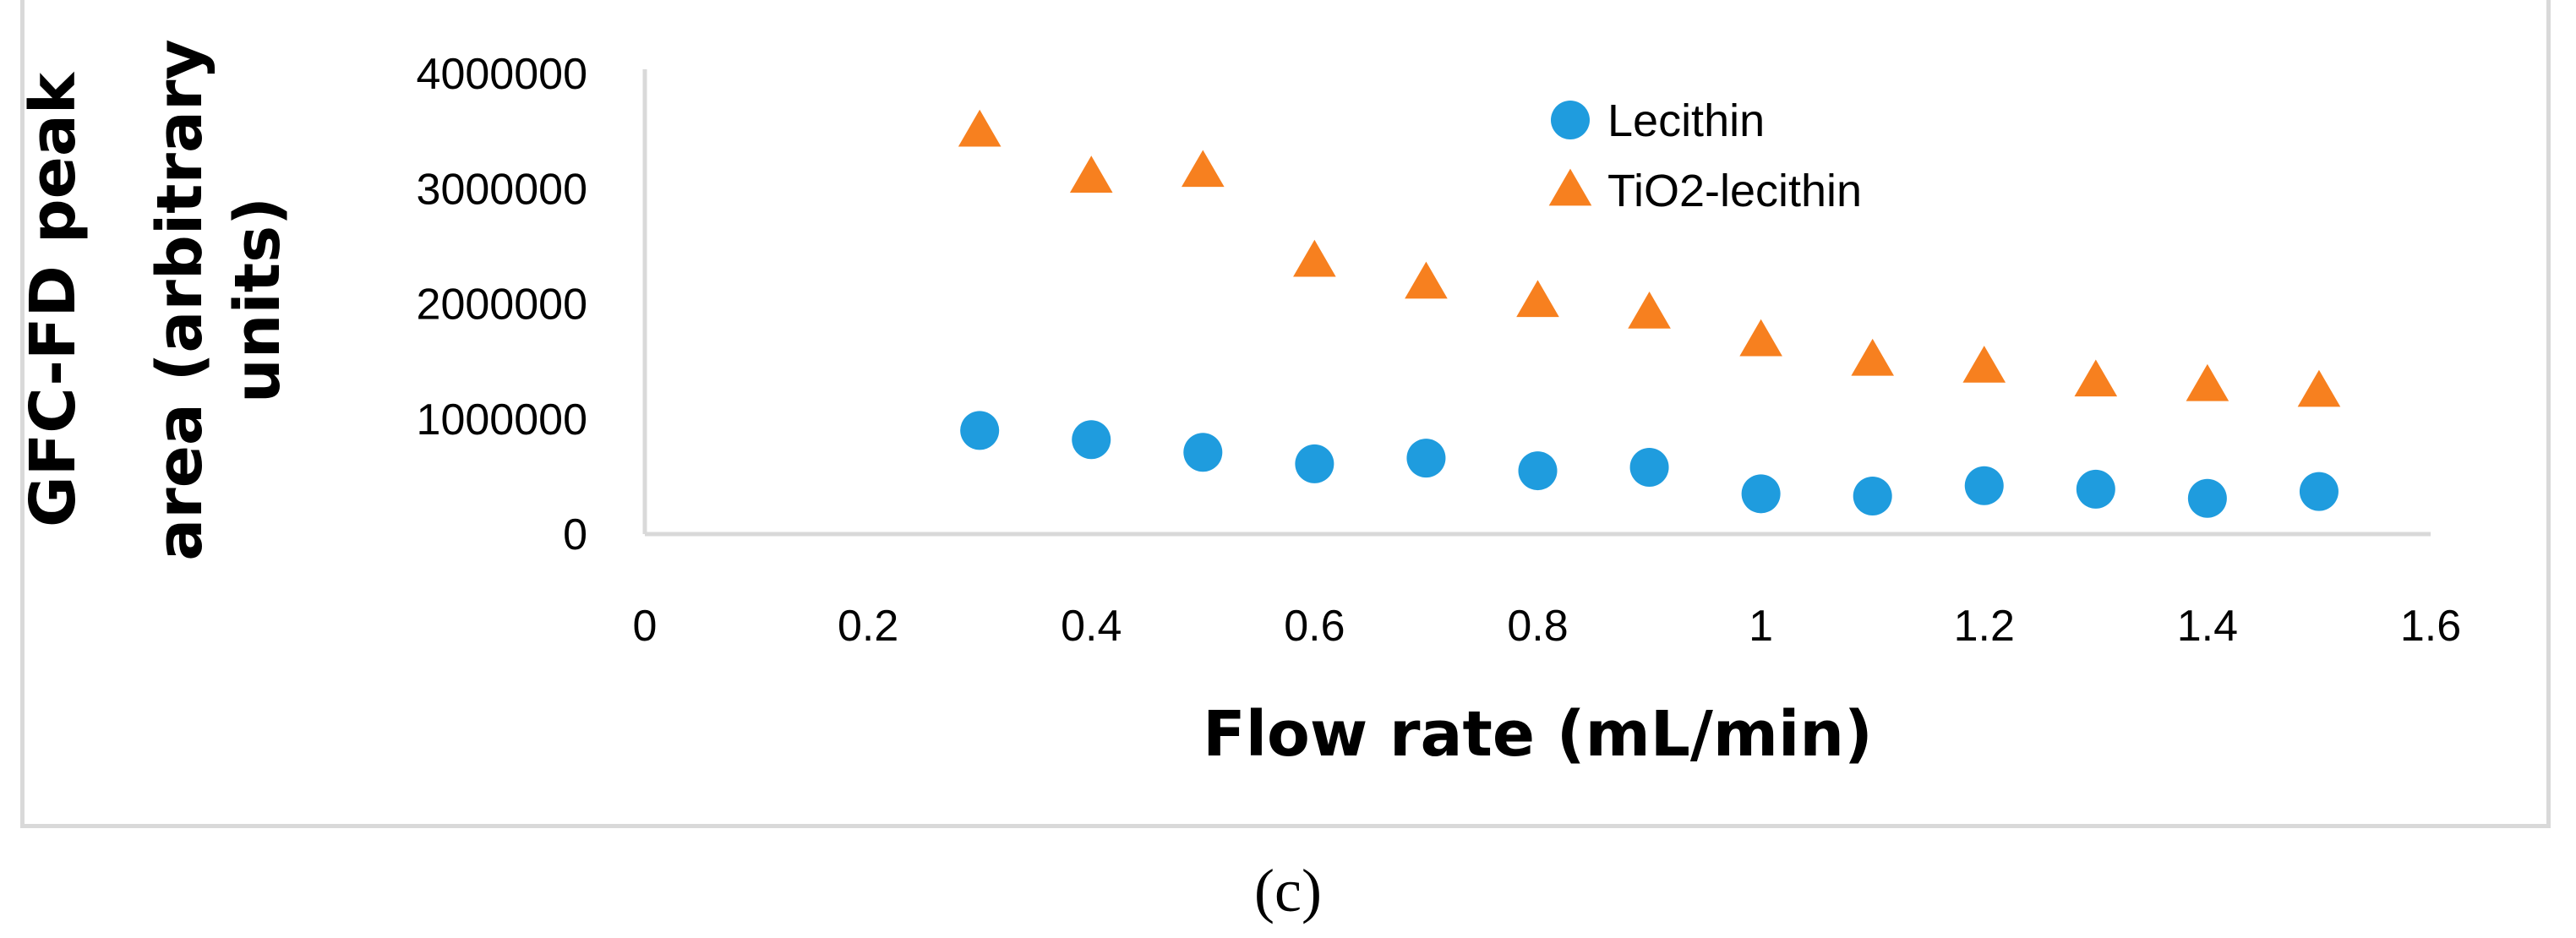 This screenshot has height=938, width=2576. I want to click on x-tick-label: 0, so click(645, 626).